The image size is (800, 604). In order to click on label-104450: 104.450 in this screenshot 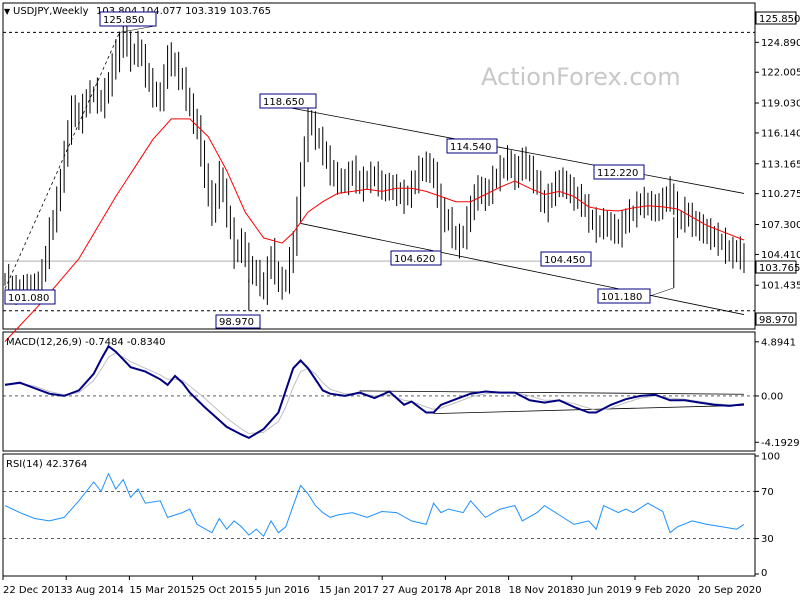, I will do `click(564, 260)`.